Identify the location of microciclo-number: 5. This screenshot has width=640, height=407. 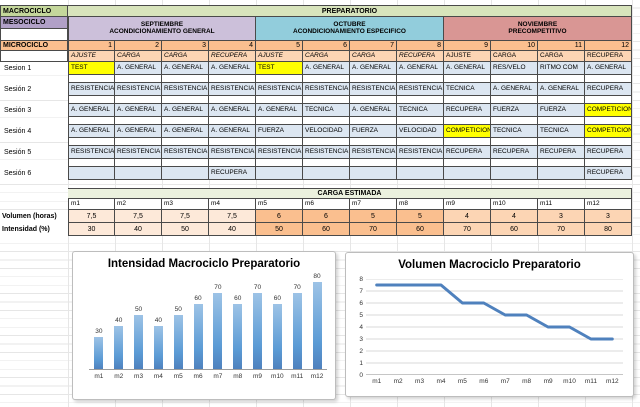
(279, 46).